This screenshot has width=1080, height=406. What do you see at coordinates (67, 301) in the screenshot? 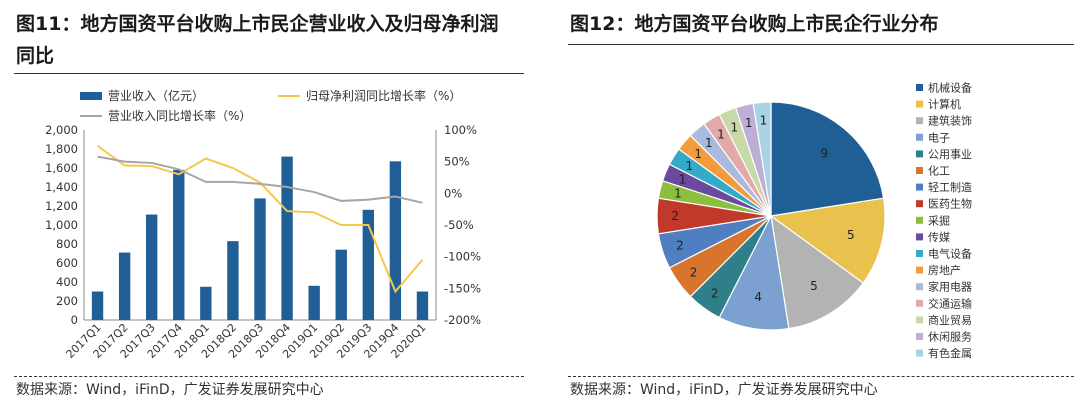
I see `left-tick-label: 200` at bounding box center [67, 301].